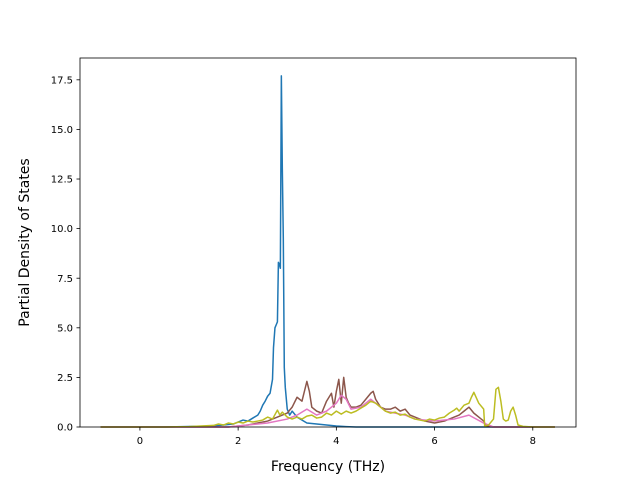 This screenshot has width=640, height=480. What do you see at coordinates (62, 80) in the screenshot?
I see `y-tick-label: 17.5` at bounding box center [62, 80].